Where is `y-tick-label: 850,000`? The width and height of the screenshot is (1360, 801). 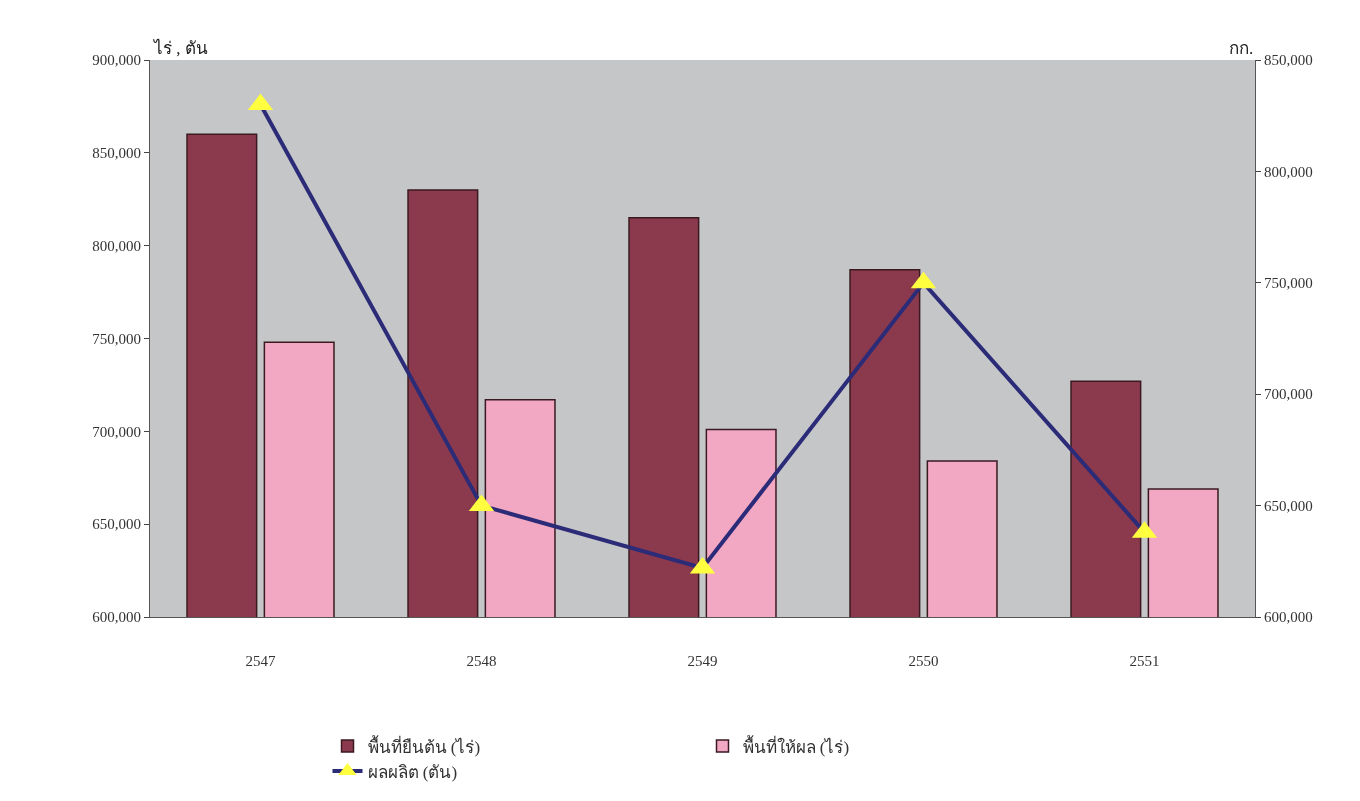 y-tick-label: 850,000 is located at coordinates (116, 153).